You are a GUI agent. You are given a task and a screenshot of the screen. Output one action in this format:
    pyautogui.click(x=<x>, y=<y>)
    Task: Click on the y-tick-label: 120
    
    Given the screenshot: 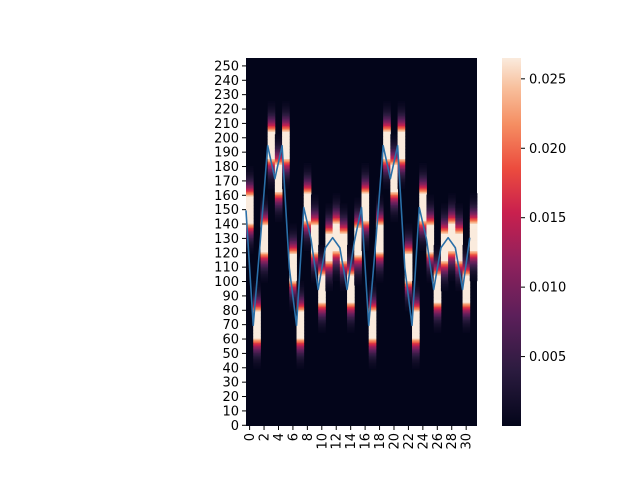 What is the action you would take?
    pyautogui.click(x=226, y=253)
    